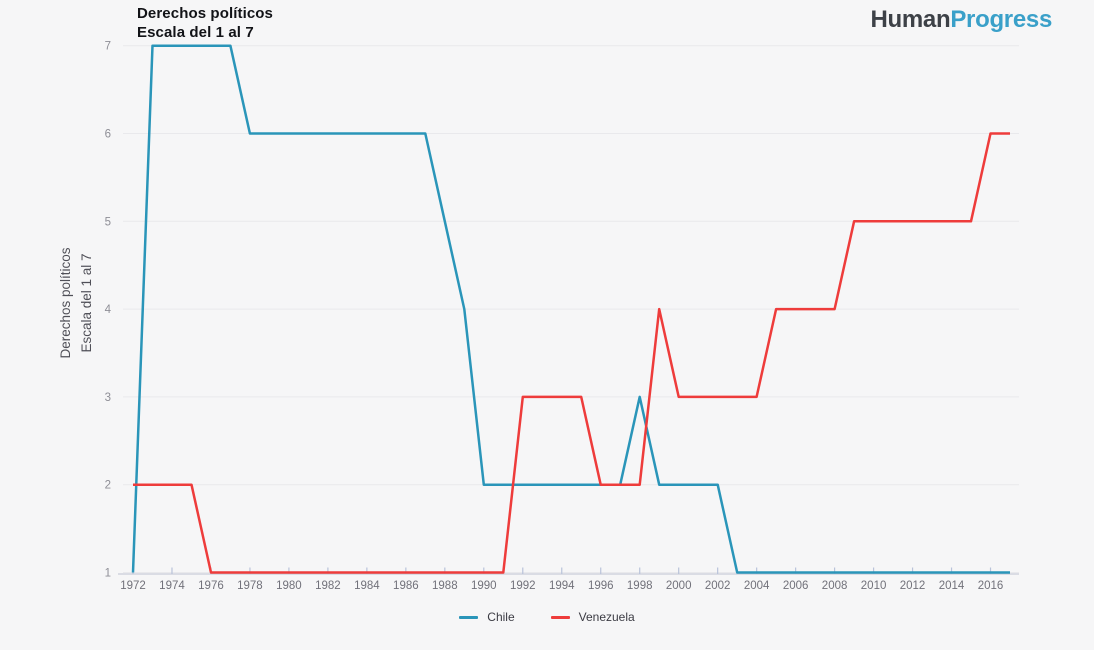 This screenshot has width=1094, height=650. I want to click on chart-title: Derechos políticos Escala del 1 al 7, so click(205, 23).